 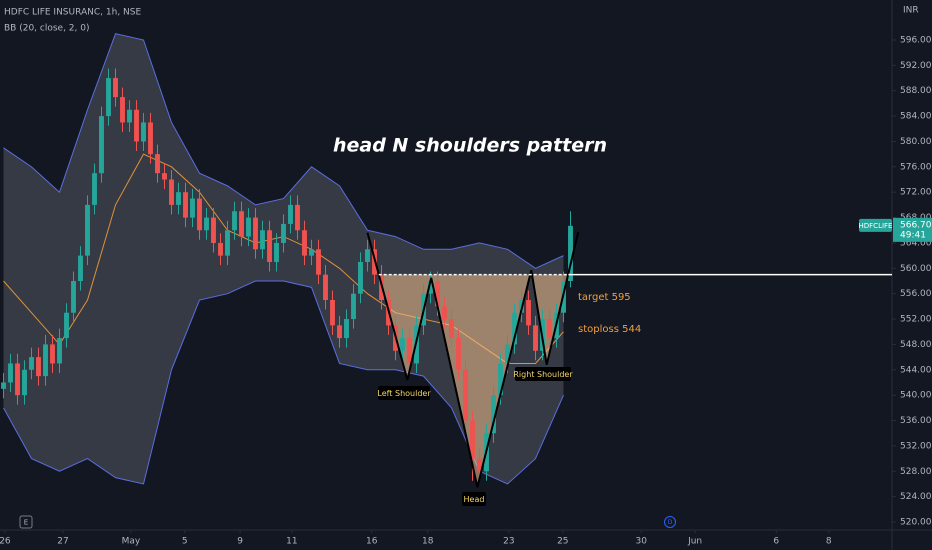 I want to click on countdown-label: 49:41, so click(x=913, y=235).